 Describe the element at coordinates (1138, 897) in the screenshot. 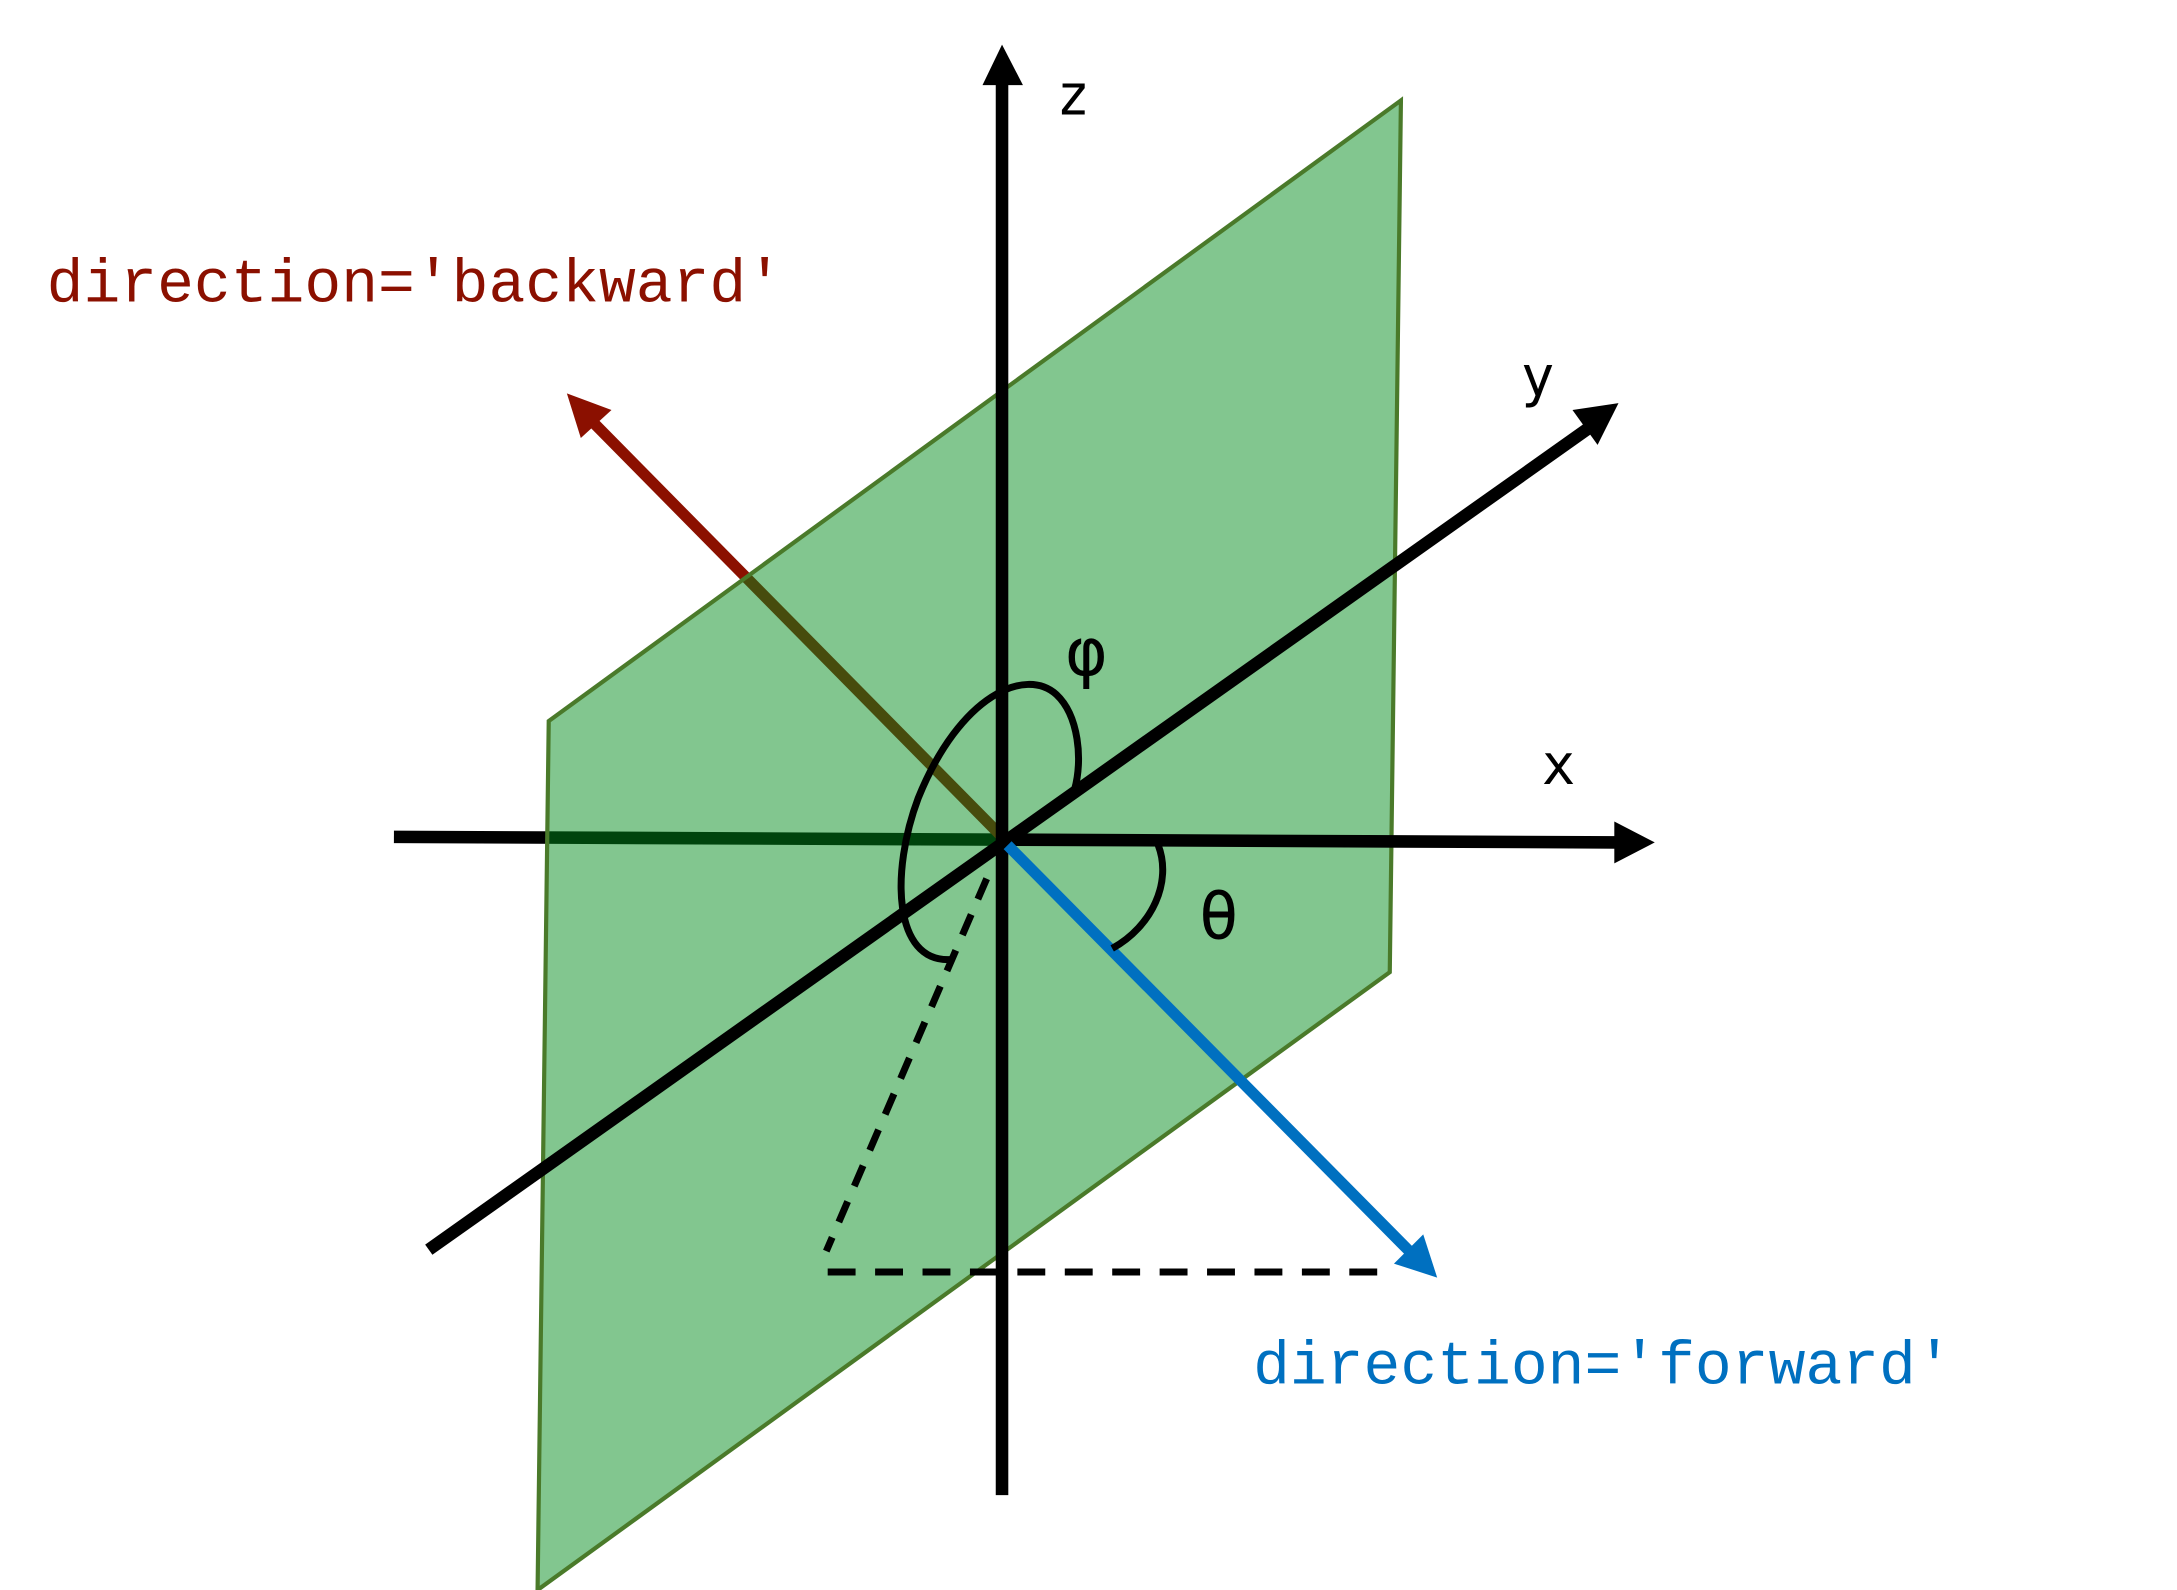

I see `theta-arc` at that location.